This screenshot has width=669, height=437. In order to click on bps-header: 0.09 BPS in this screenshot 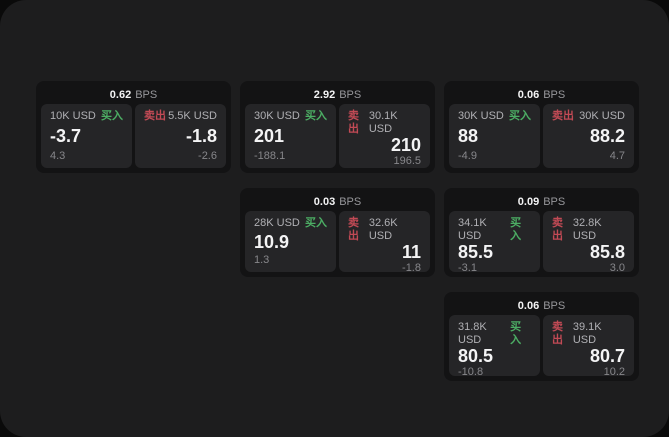, I will do `click(541, 202)`.